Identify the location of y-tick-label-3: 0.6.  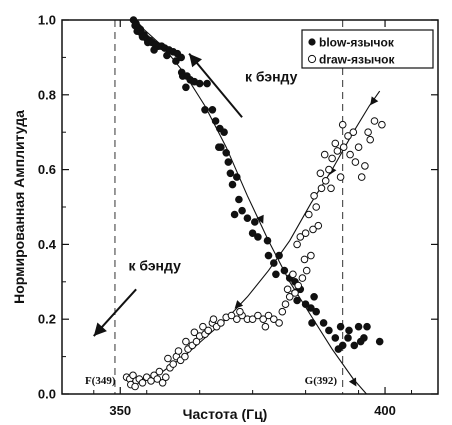
(47, 169).